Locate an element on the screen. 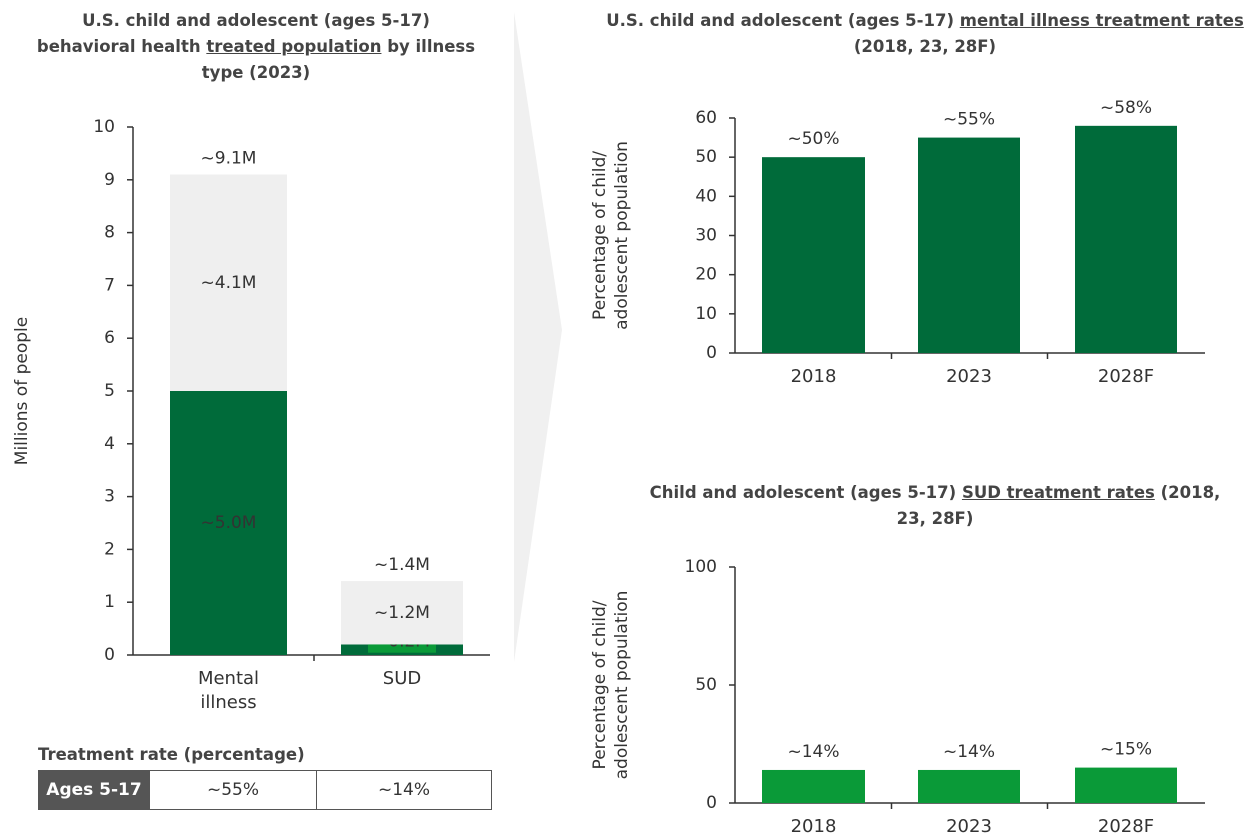 The image size is (1249, 839). y-tick-label: 100 is located at coordinates (701, 567).